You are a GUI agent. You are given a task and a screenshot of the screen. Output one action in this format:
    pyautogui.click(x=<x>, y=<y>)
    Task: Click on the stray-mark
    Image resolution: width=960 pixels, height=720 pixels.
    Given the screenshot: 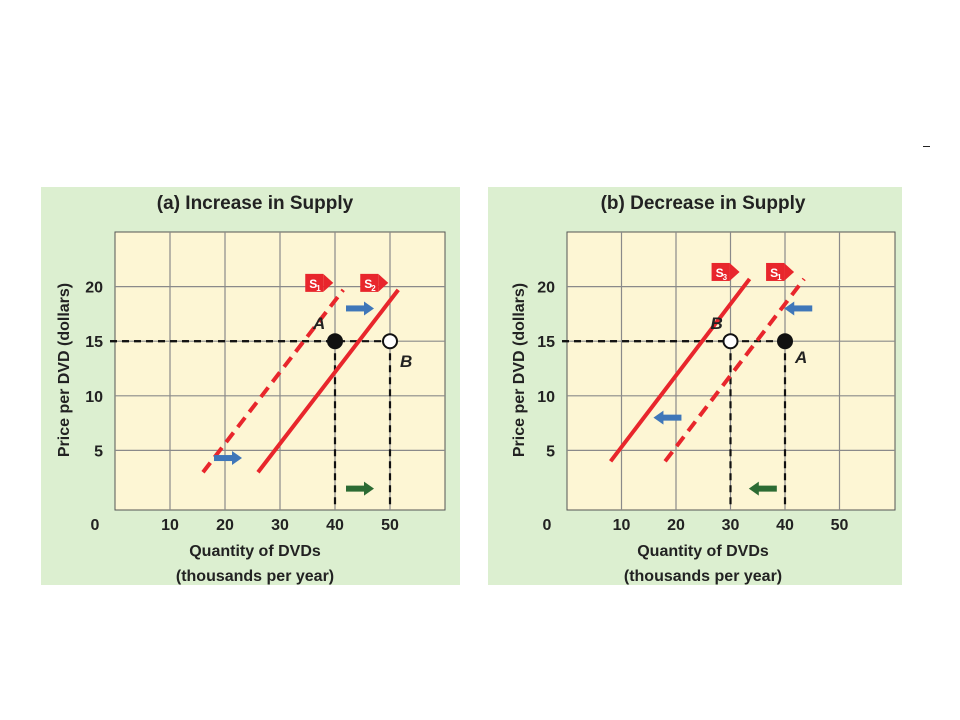 What is the action you would take?
    pyautogui.click(x=926, y=146)
    